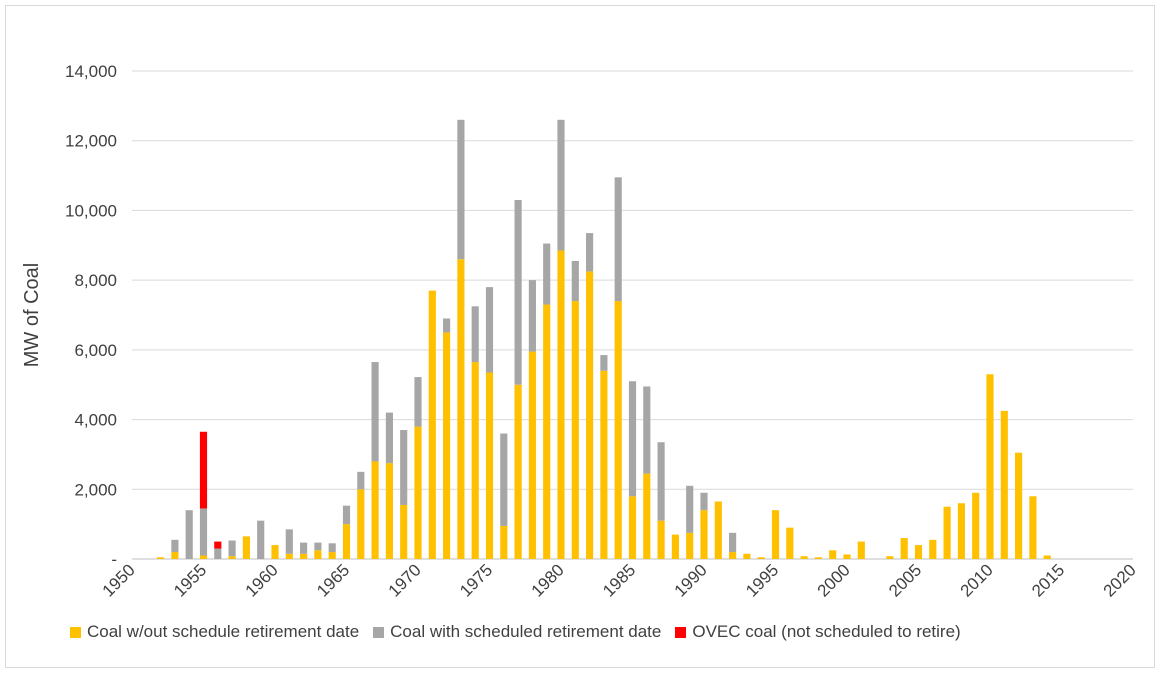 The height and width of the screenshot is (673, 1158). Describe the element at coordinates (262, 580) in the screenshot. I see `x-tick-label: 1960` at that location.